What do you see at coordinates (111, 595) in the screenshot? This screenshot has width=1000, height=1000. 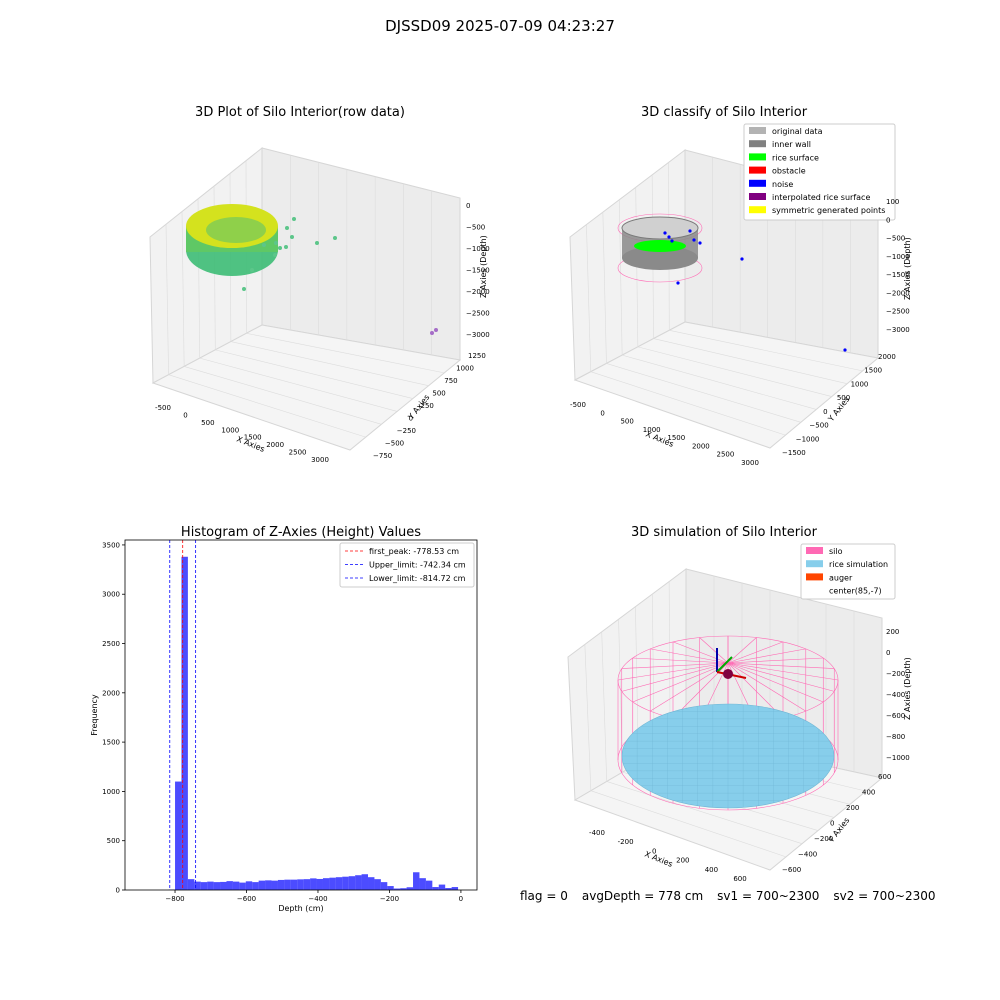 I see `y-tick-label: 3000` at bounding box center [111, 595].